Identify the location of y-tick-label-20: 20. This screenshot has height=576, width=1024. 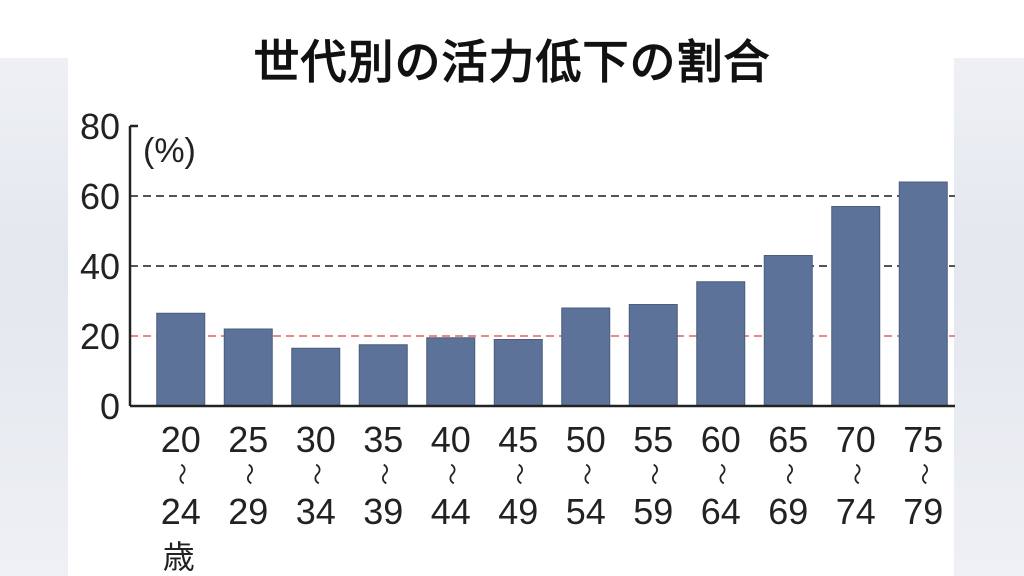
(100, 336).